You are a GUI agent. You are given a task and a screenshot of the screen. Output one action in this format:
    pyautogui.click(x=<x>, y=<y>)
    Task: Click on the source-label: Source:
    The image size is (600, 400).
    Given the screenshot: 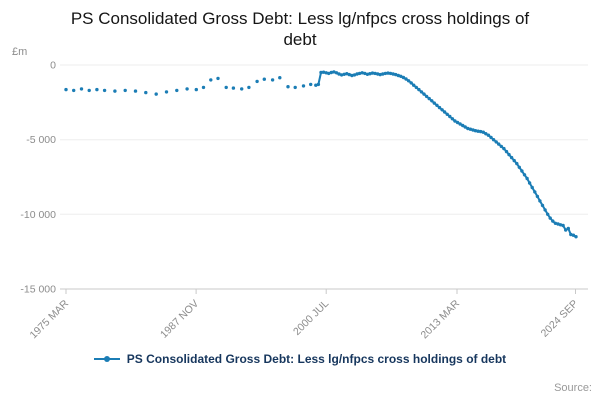 What is the action you would take?
    pyautogui.click(x=573, y=388)
    